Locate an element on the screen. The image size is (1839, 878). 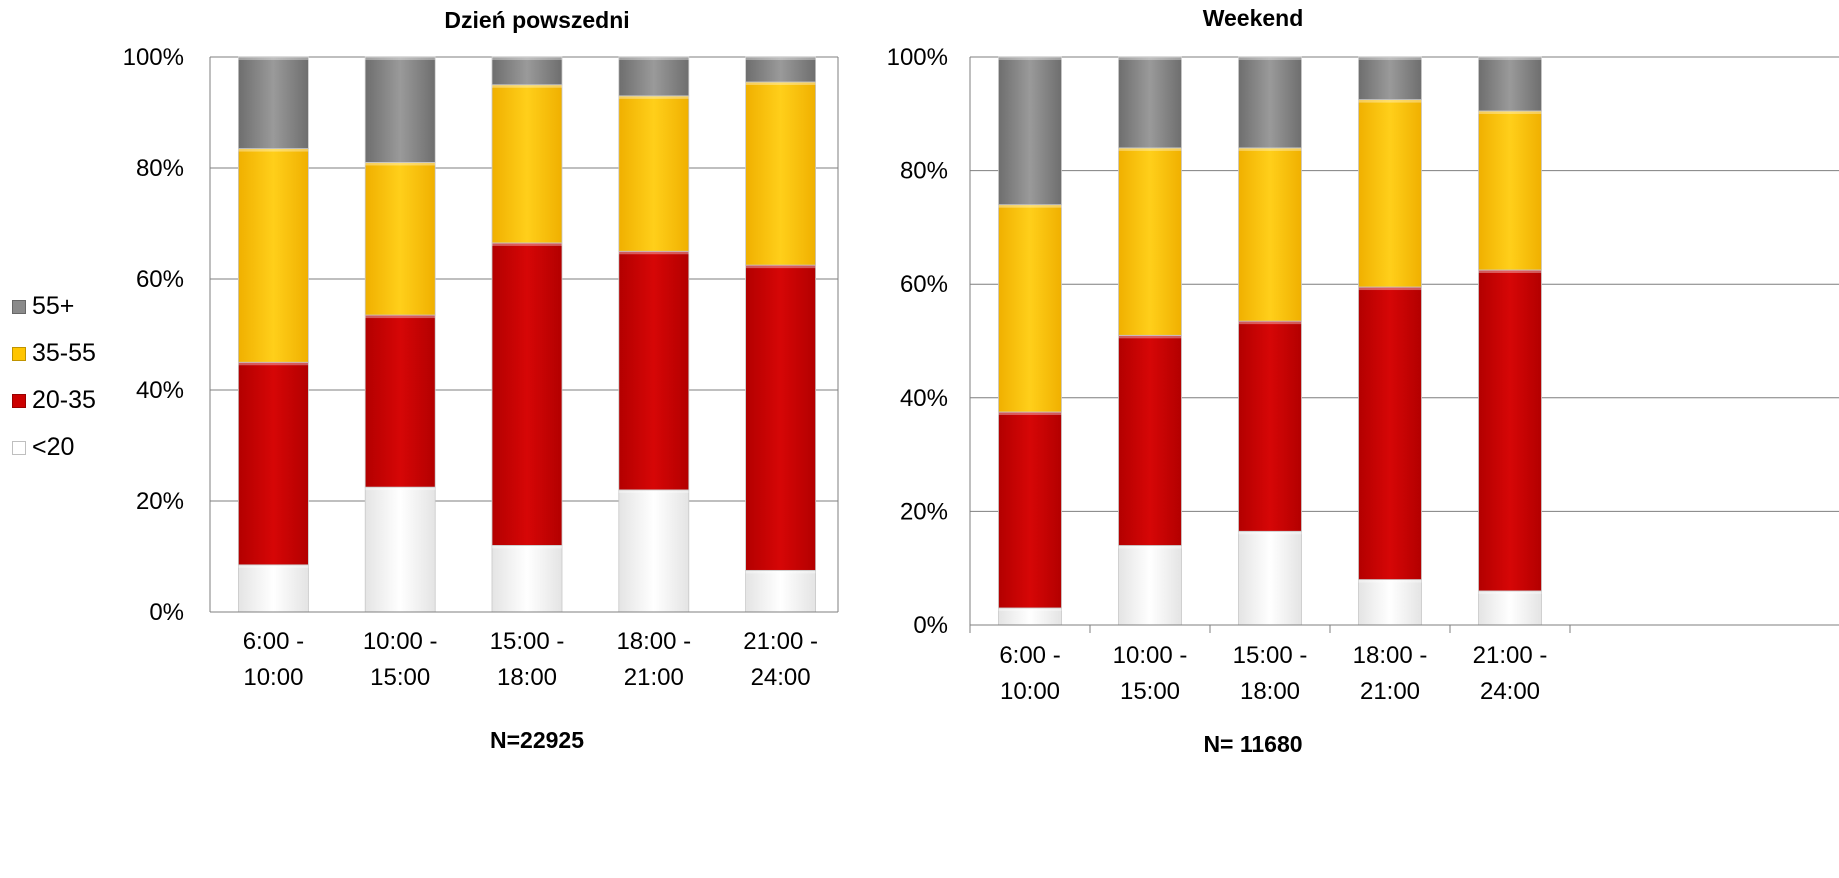
legend-item-under20: <20 is located at coordinates (54, 447).